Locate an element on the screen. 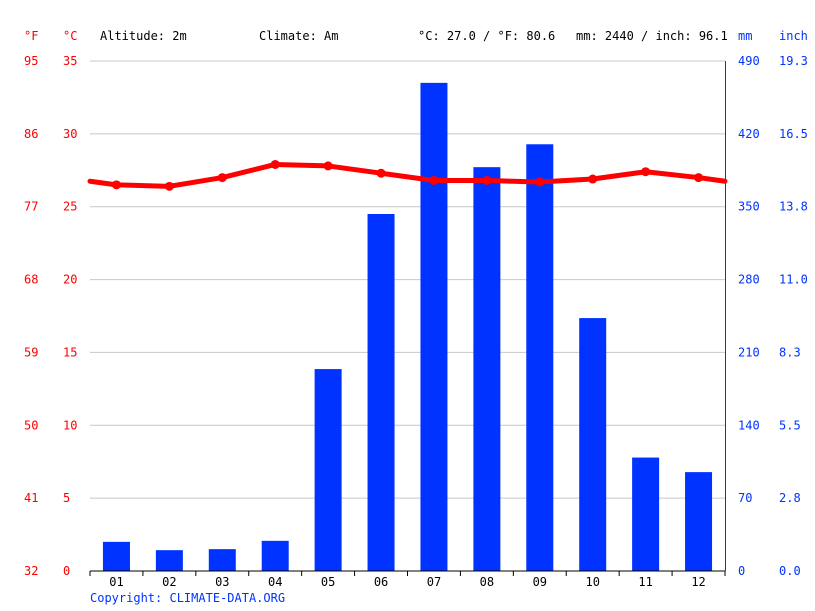 The image size is (815, 611). y-tick-celsius: 0 is located at coordinates (66, 571).